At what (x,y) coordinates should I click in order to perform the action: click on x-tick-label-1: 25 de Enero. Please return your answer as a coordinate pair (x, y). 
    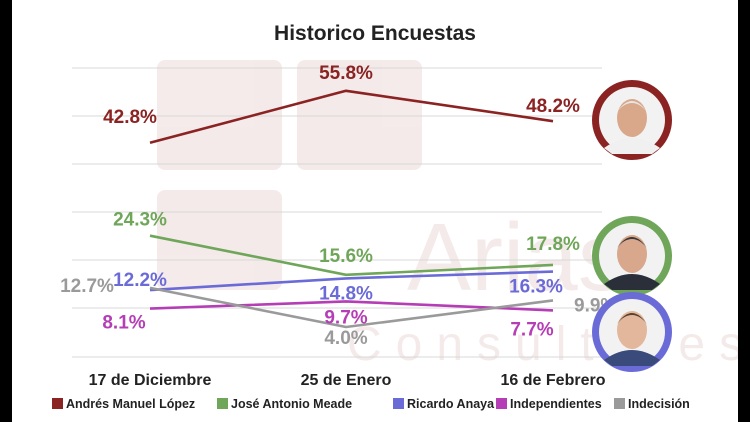
    Looking at the image, I should click on (346, 380).